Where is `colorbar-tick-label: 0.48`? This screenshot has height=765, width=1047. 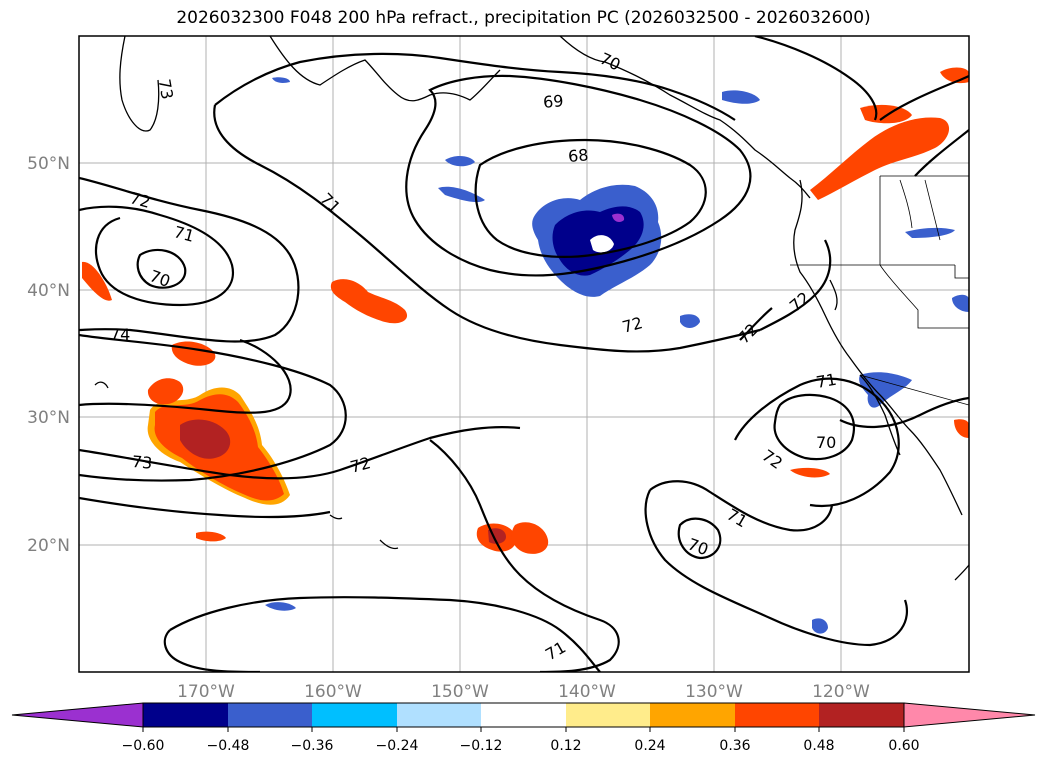
colorbar-tick-label: 0.48 is located at coordinates (818, 746).